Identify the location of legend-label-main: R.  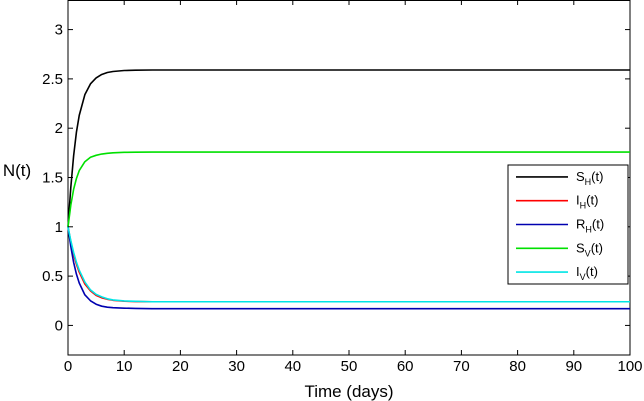
(580, 224).